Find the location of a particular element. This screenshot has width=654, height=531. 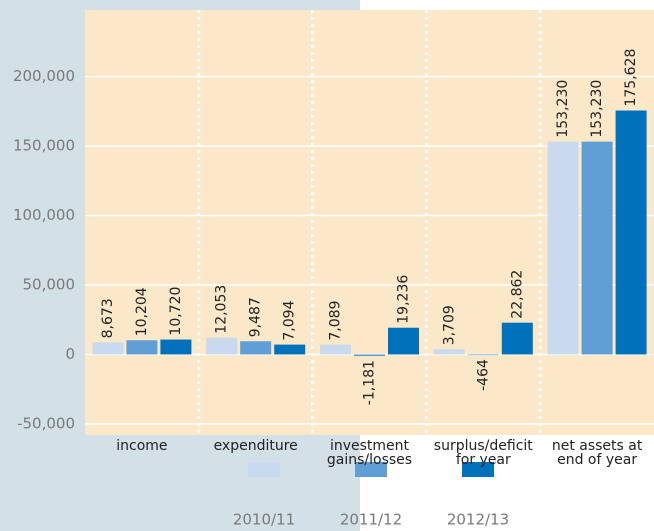

legend-label: 2011/12 is located at coordinates (371, 520).